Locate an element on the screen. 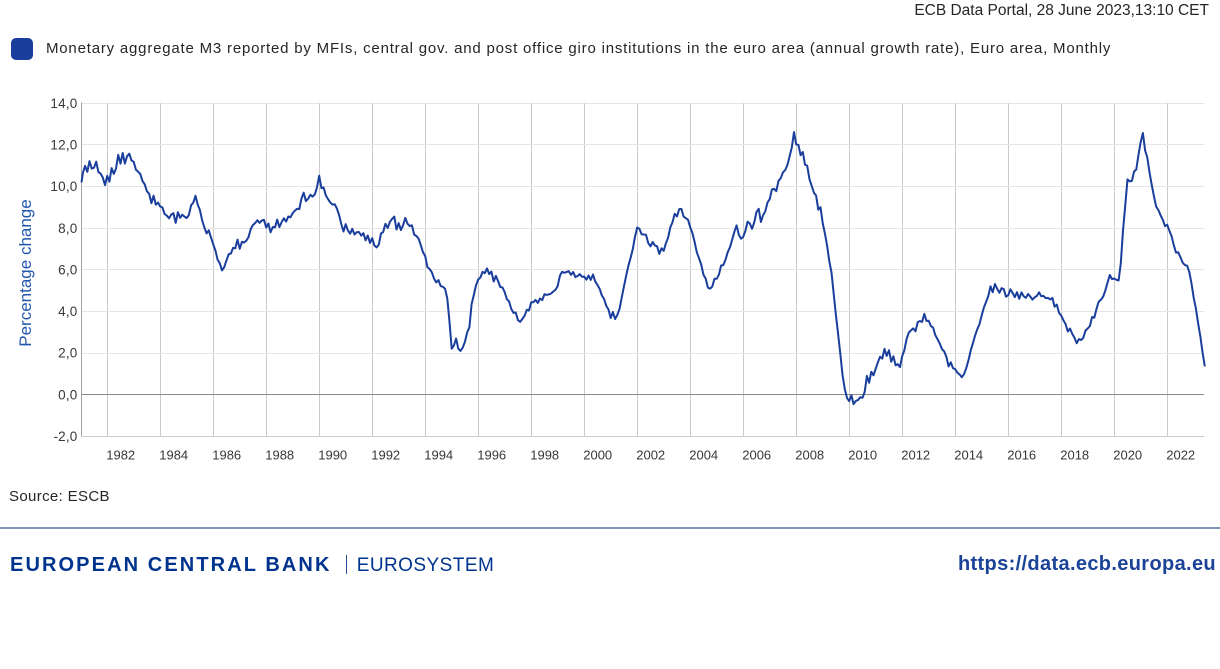 The width and height of the screenshot is (1220, 669). svg-text: 0,0 is located at coordinates (67, 394).